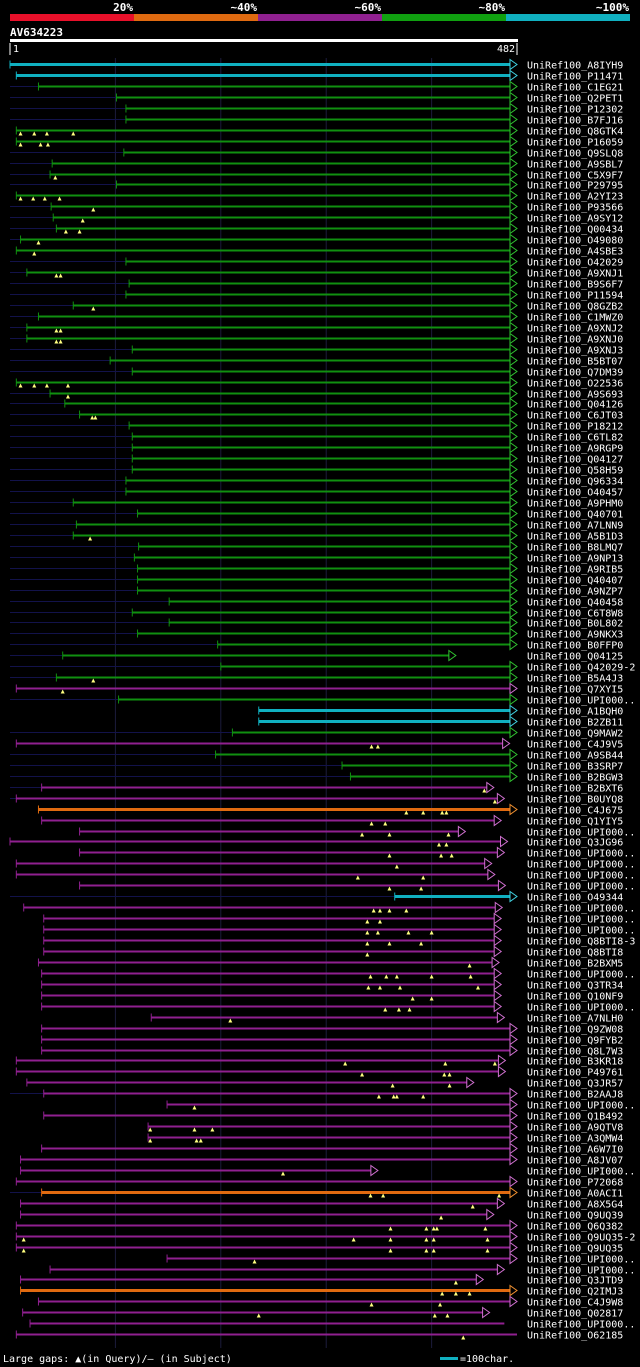 The width and height of the screenshot is (640, 1367). Describe the element at coordinates (575, 1314) in the screenshot. I see `hit-label: UniRef100_Q02817` at that location.